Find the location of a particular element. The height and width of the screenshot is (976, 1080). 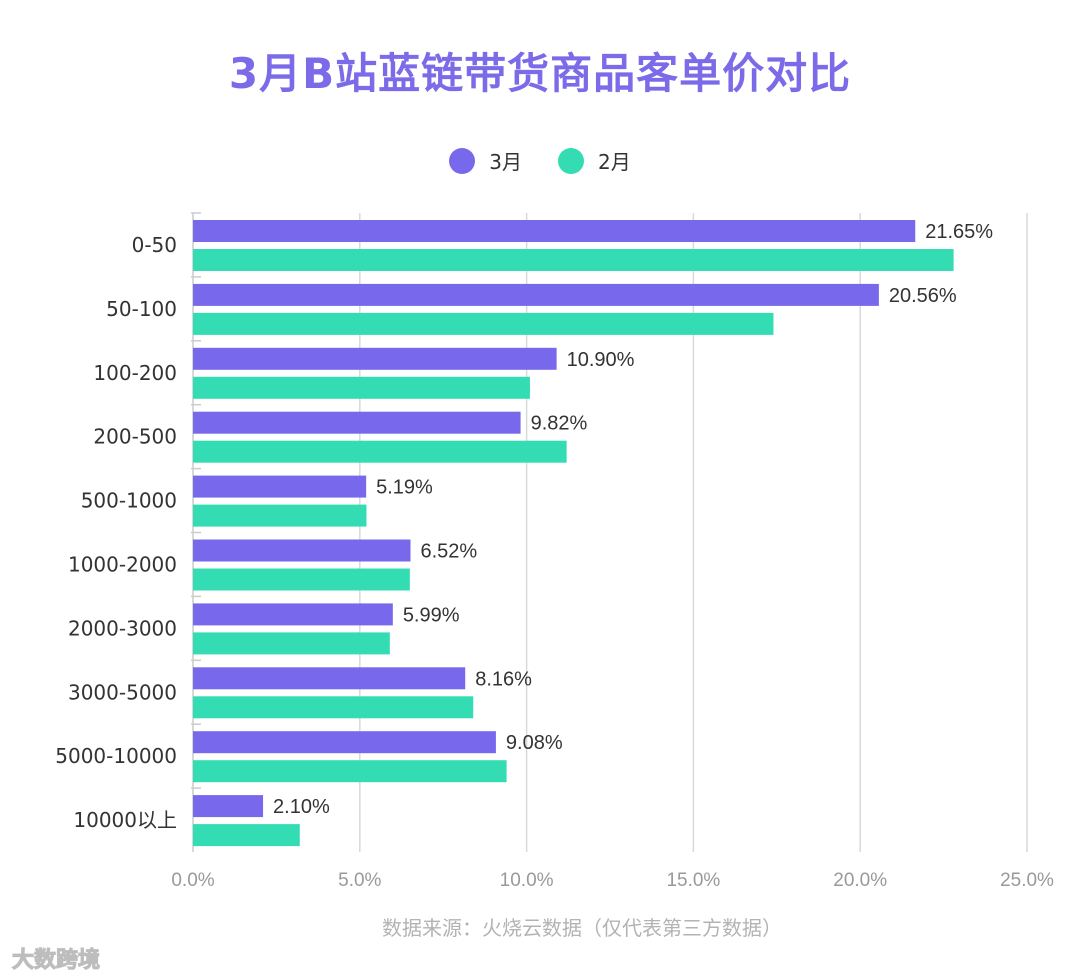

x-tick-label: 0.0% is located at coordinates (192, 880).